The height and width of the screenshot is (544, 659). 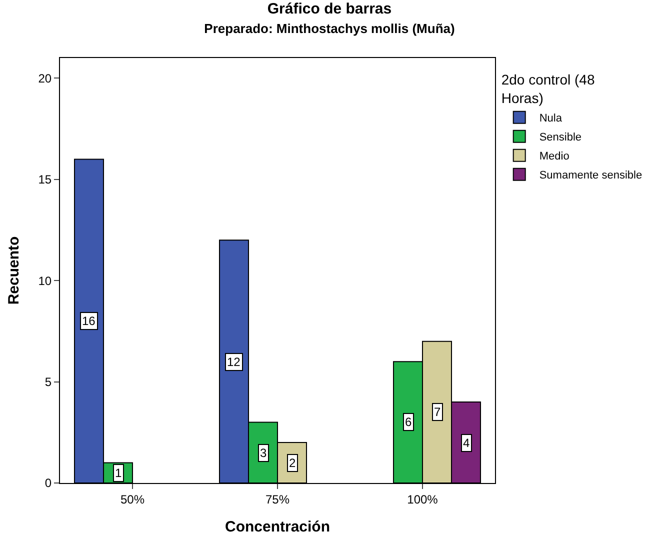 What do you see at coordinates (132, 499) in the screenshot?
I see `x-tick-label: 50%` at bounding box center [132, 499].